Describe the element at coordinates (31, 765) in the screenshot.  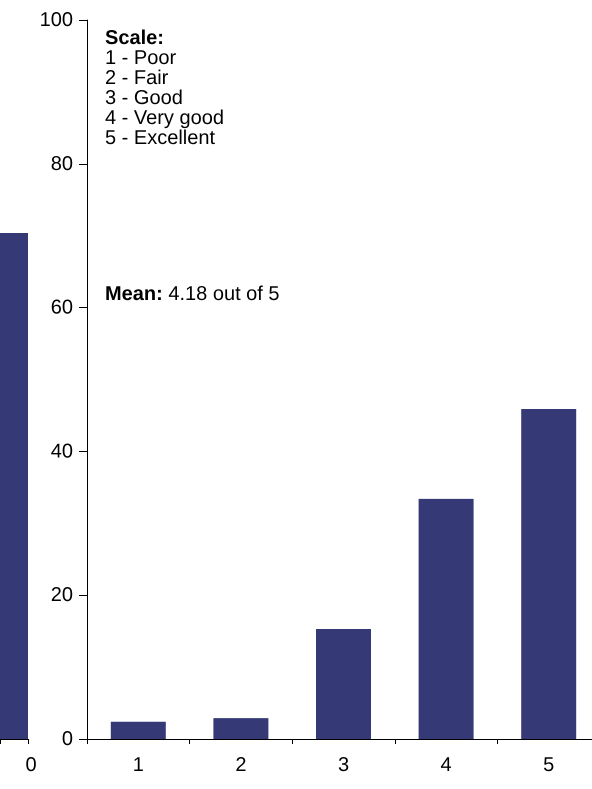
I see `x-tick-label: 0` at that location.